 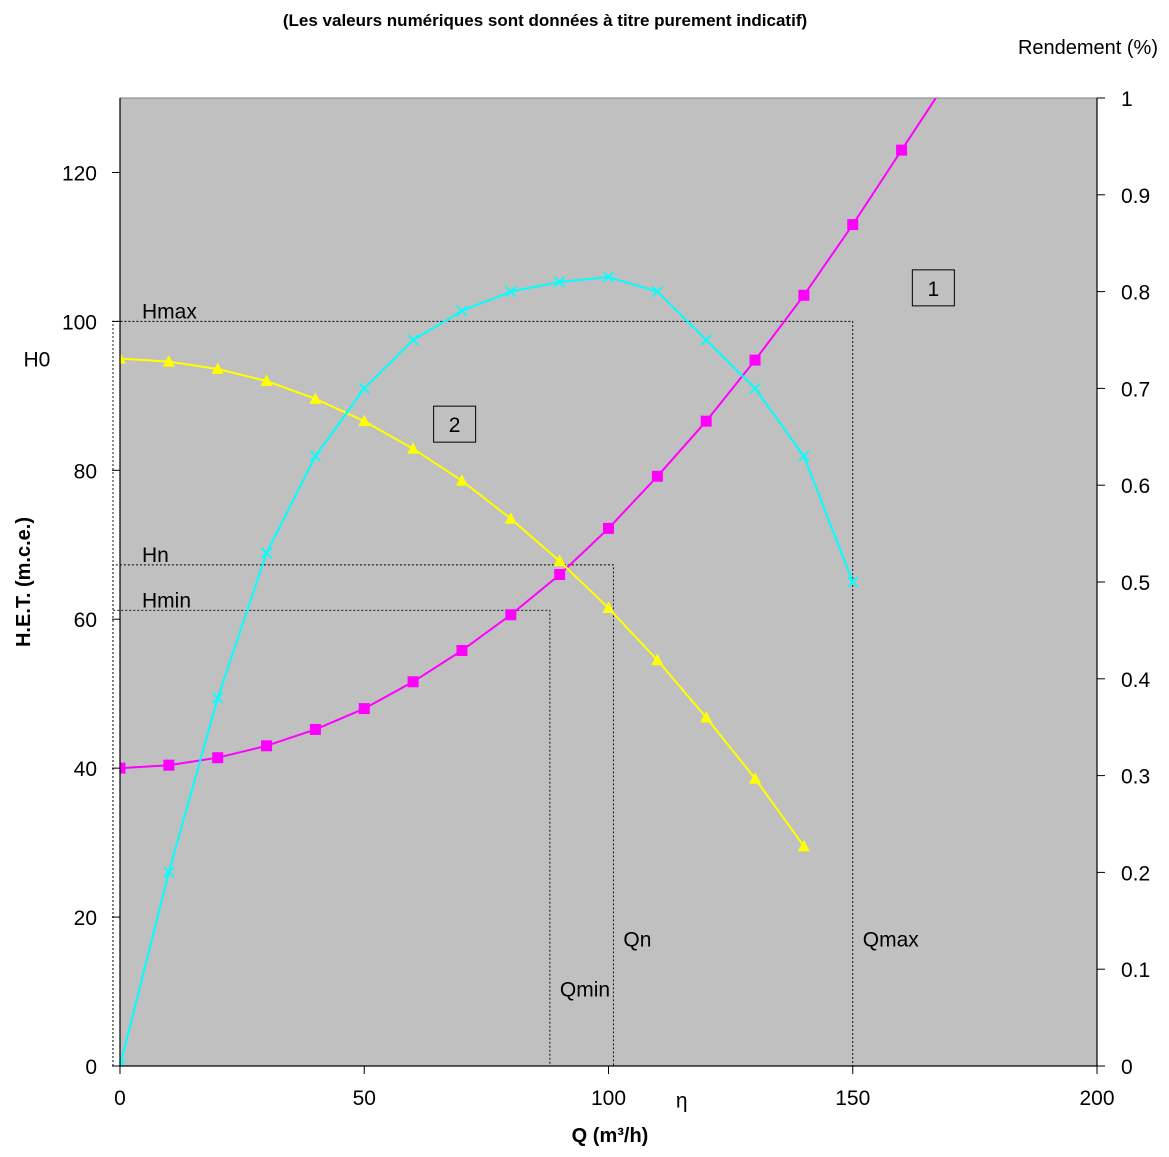 I want to click on y-tick-label: 120, so click(x=79, y=173).